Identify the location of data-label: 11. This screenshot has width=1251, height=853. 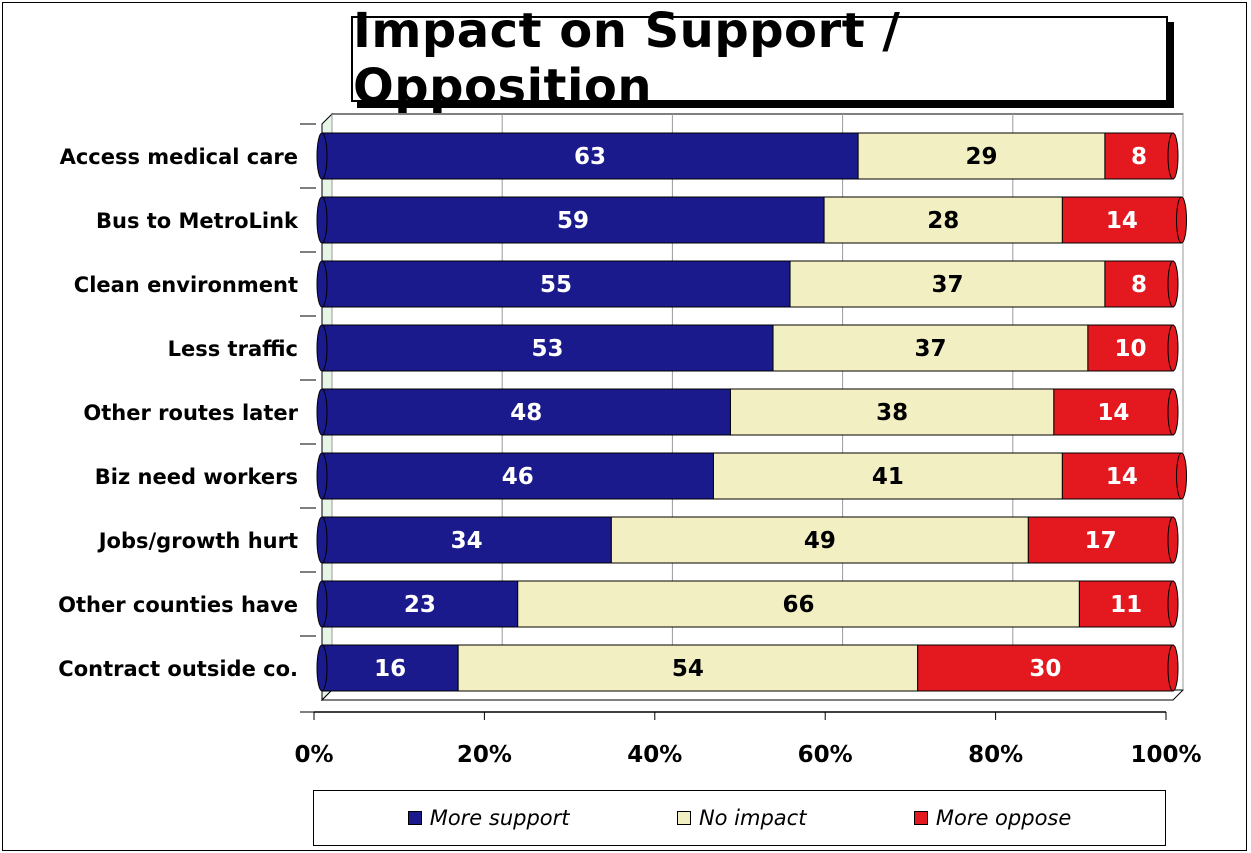
(1126, 605).